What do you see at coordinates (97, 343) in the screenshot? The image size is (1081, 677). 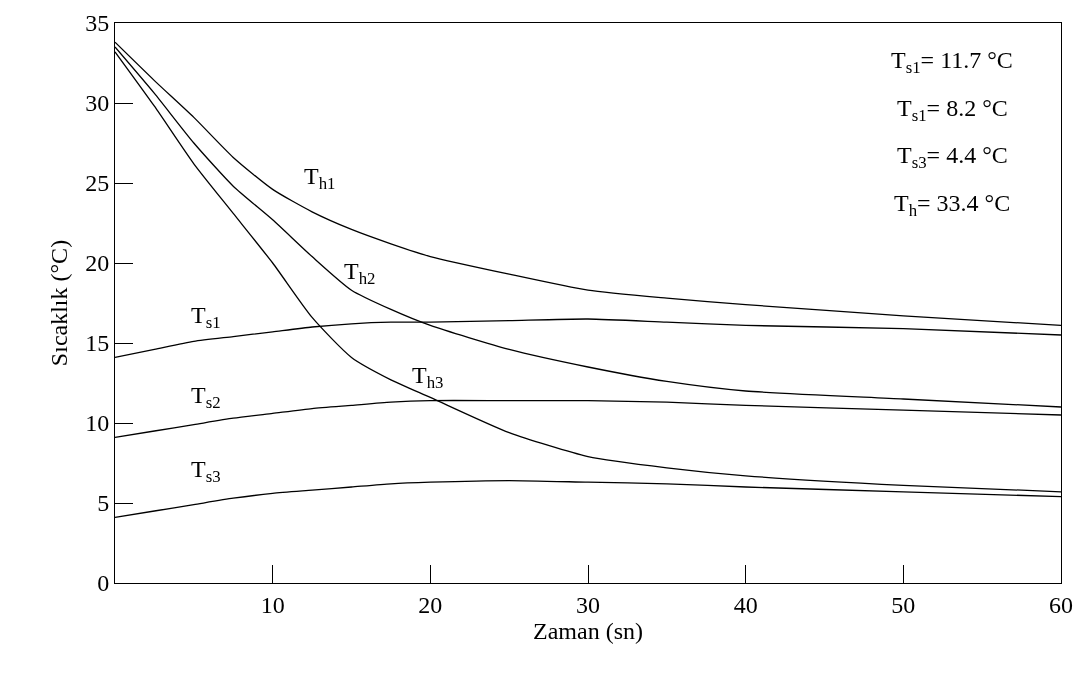 I see `y-tick-label: 15` at bounding box center [97, 343].